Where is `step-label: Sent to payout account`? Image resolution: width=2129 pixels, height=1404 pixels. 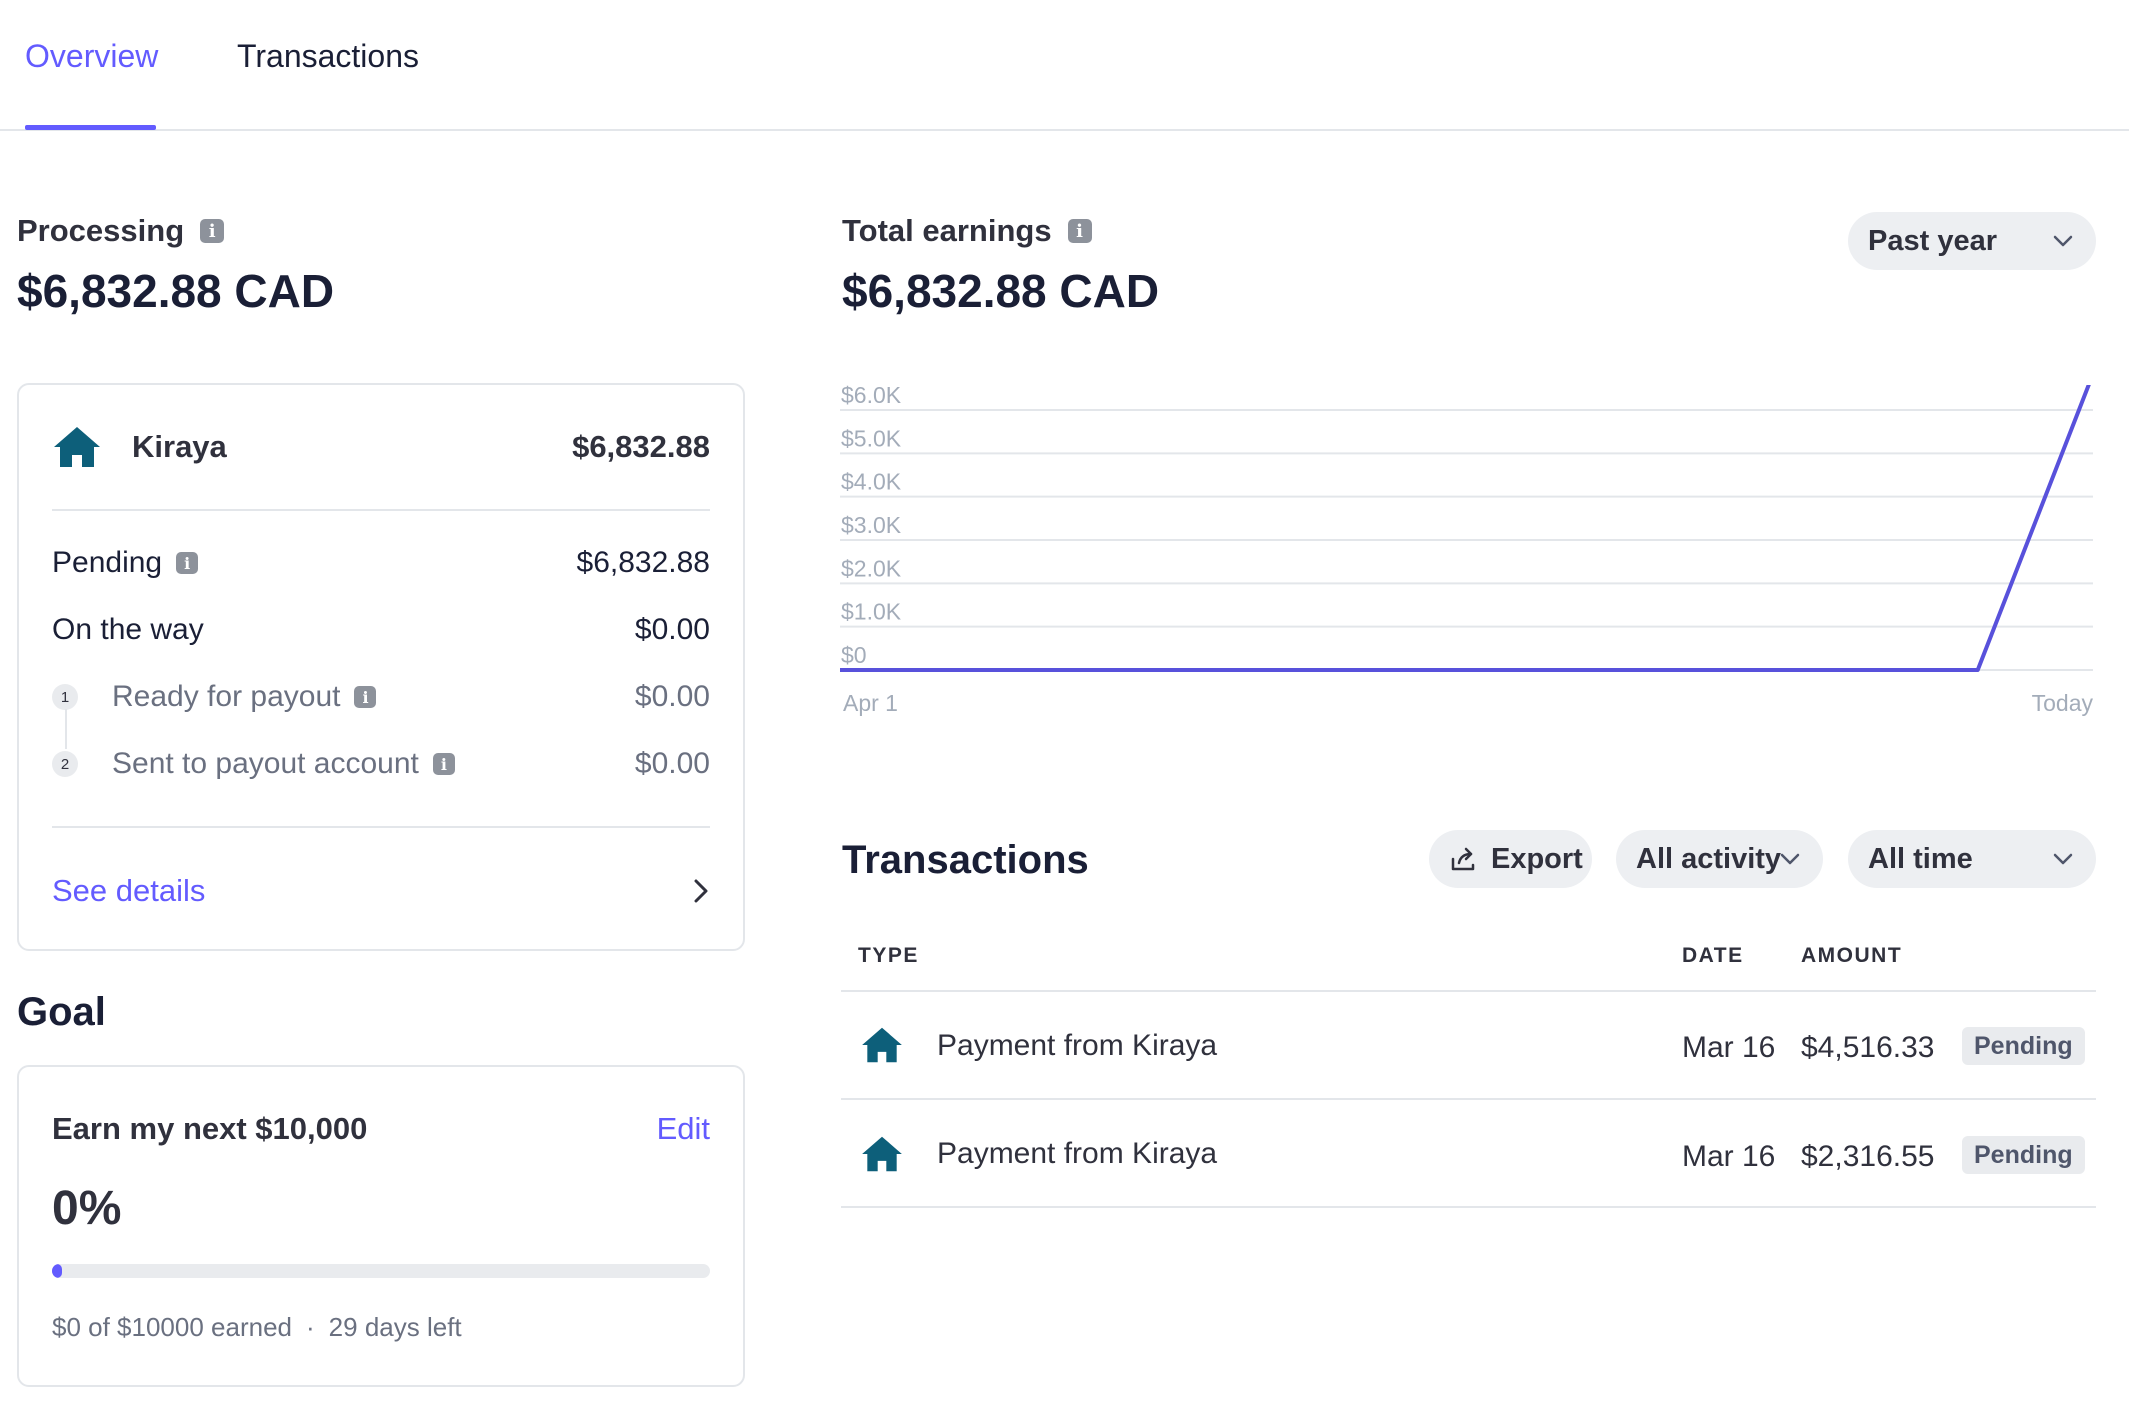 step-label: Sent to payout account is located at coordinates (265, 763).